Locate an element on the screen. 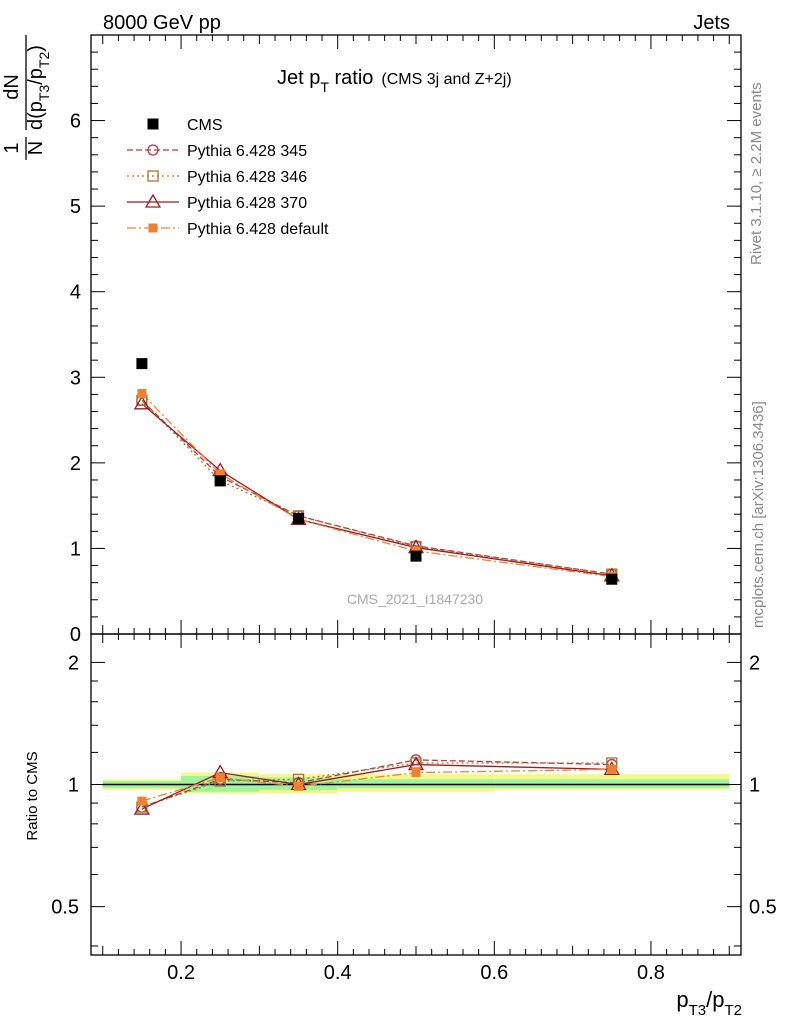  y-tick-label-ratio: 1 is located at coordinates (73, 786).